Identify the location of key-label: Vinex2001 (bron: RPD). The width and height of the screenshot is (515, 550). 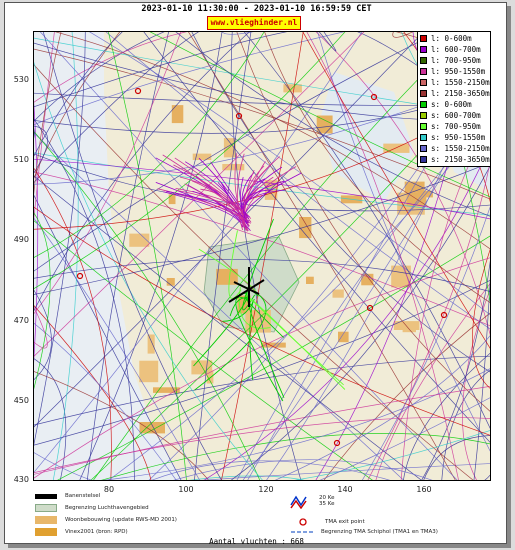
(96, 532).